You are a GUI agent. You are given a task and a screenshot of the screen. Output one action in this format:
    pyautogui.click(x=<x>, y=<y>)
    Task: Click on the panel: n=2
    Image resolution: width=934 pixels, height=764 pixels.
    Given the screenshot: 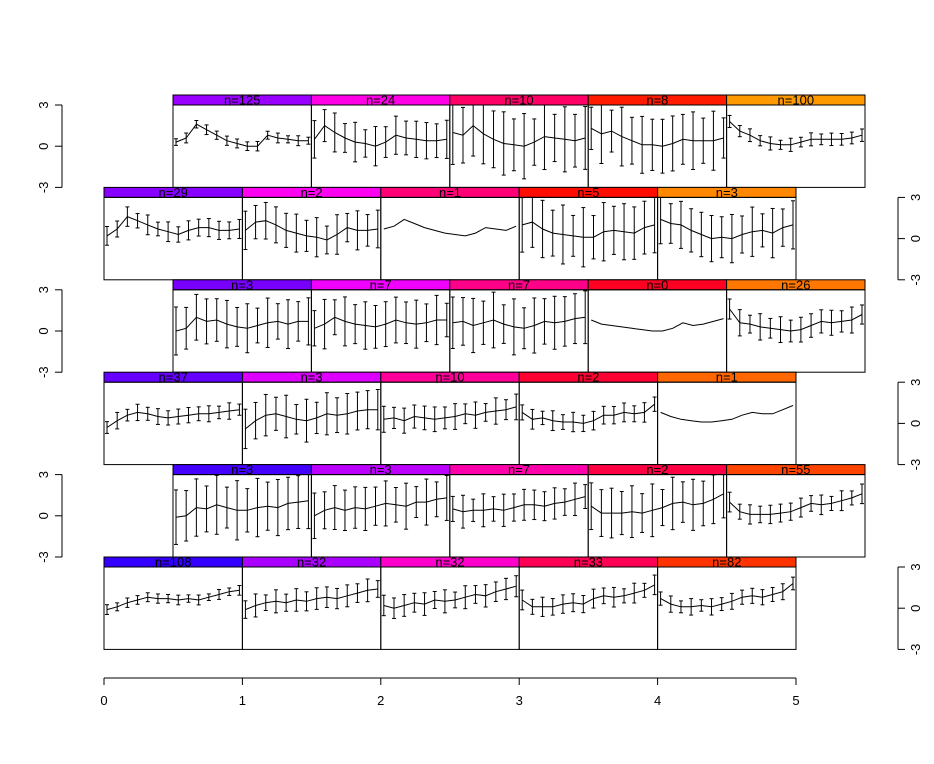 What is the action you would take?
    pyautogui.click(x=588, y=418)
    